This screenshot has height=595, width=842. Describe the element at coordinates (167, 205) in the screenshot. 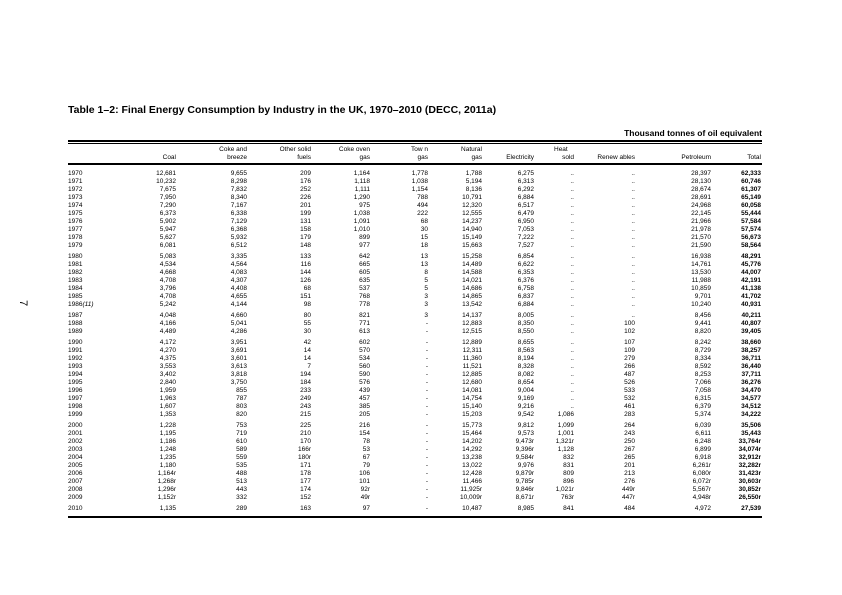

I see `value-cell: 7,290` at that location.